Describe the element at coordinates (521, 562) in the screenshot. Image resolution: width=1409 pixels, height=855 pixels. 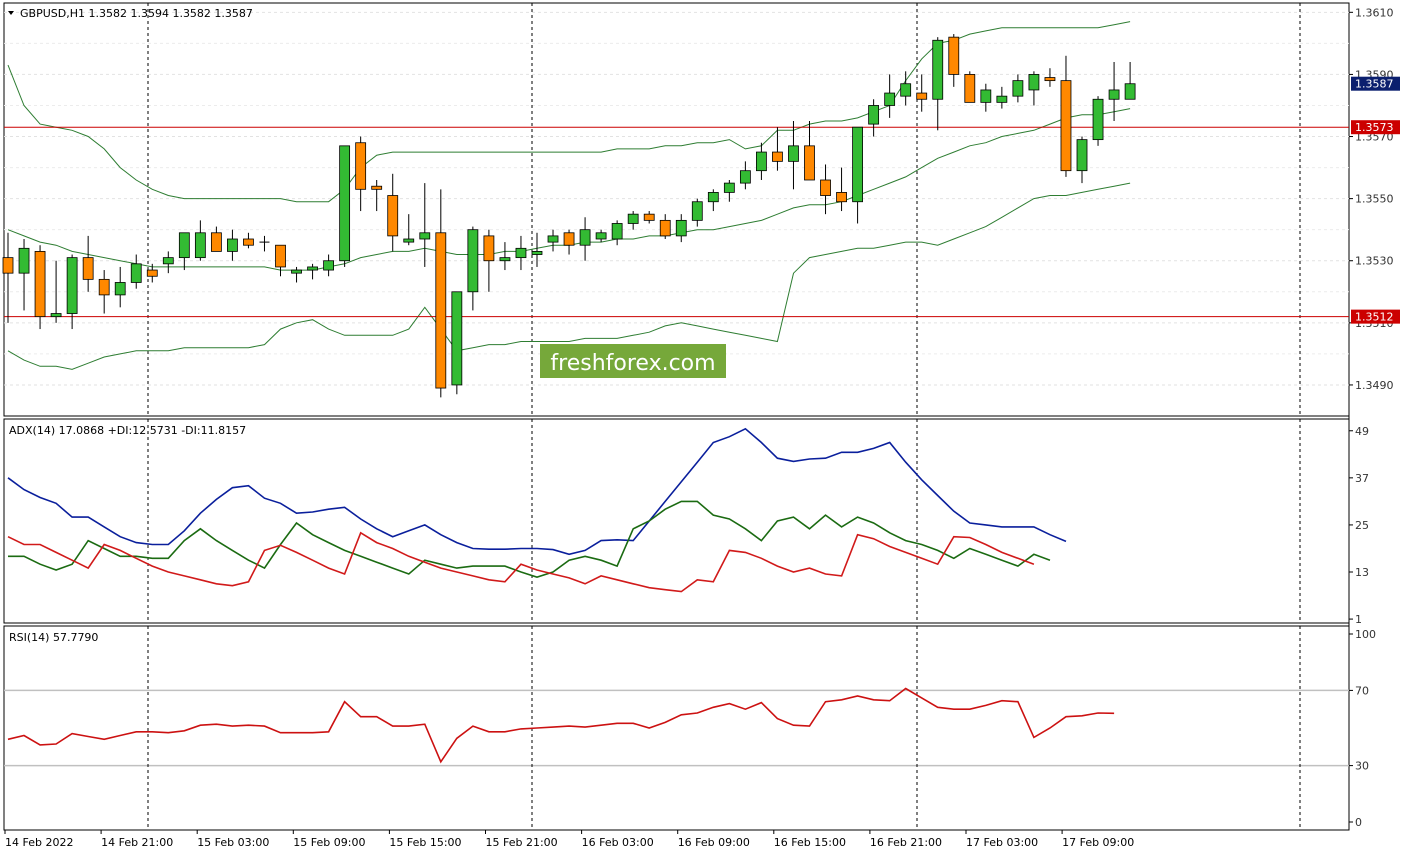
I see `minus-di-line` at that location.